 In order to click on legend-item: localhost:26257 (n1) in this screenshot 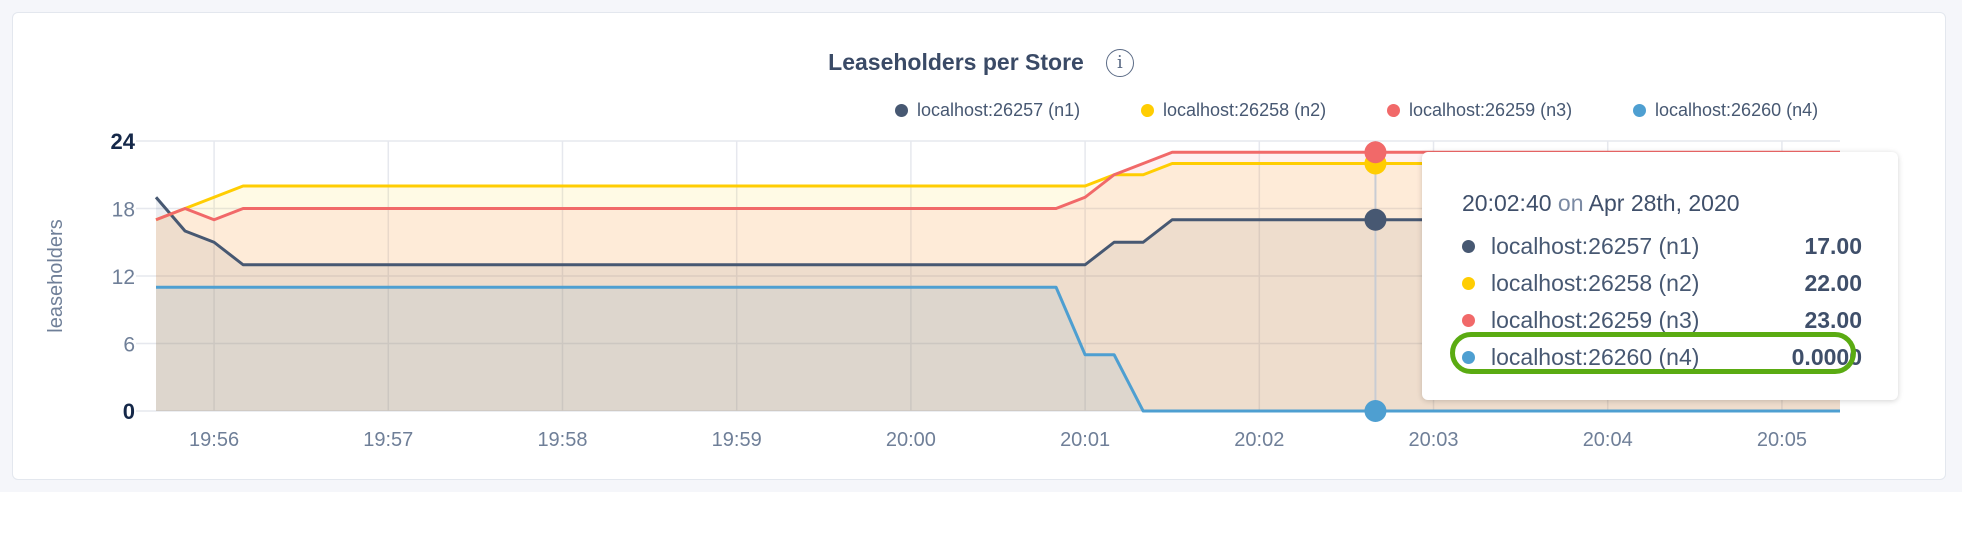, I will do `click(1018, 110)`.